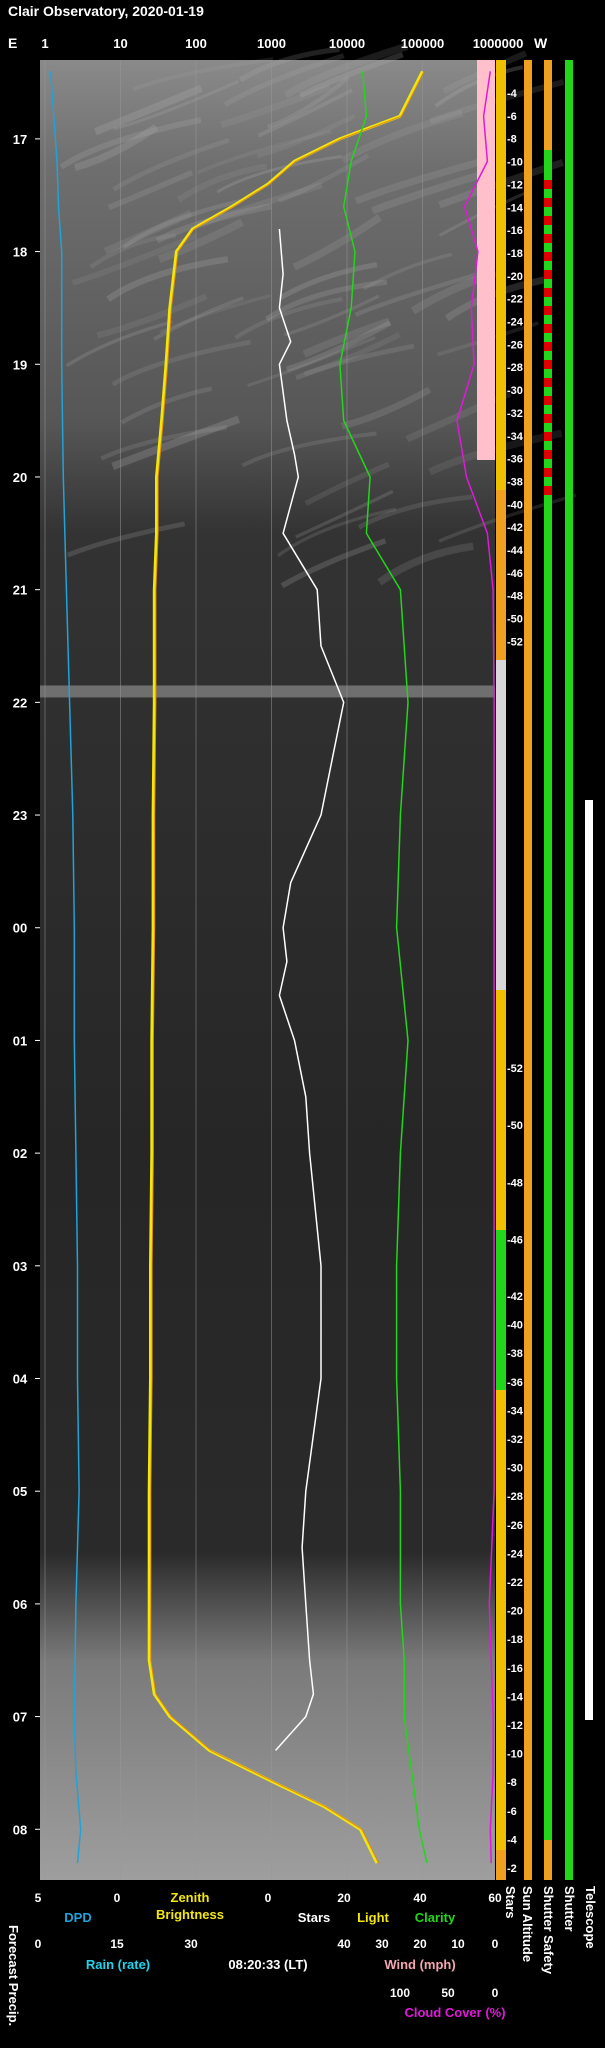 This screenshot has height=2048, width=605. What do you see at coordinates (515, 1612) in the screenshot?
I see `sun-altitude-label: -20` at bounding box center [515, 1612].